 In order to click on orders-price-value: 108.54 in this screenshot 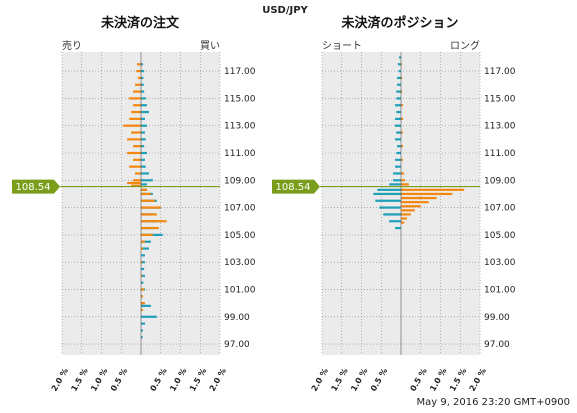, I will do `click(33, 187)`.